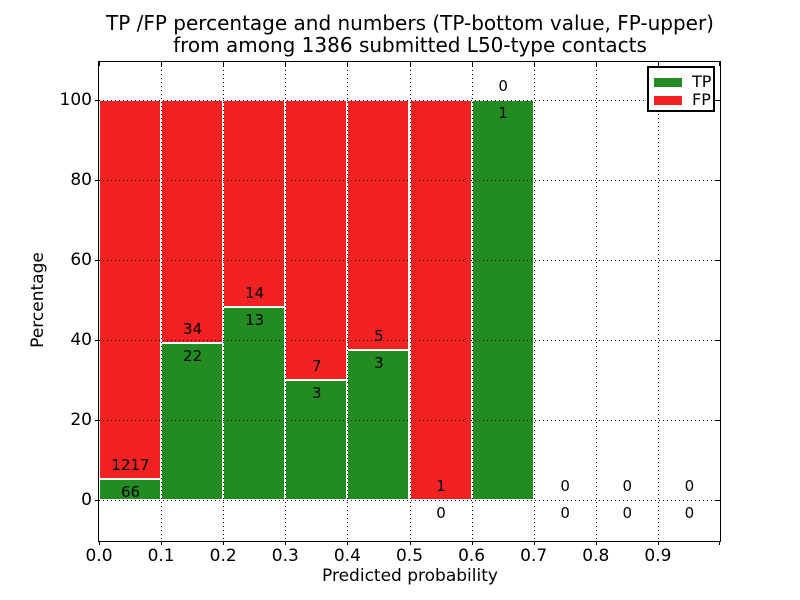 This screenshot has width=800, height=600. I want to click on fp-count-label-bin0: 1217, so click(130, 465).